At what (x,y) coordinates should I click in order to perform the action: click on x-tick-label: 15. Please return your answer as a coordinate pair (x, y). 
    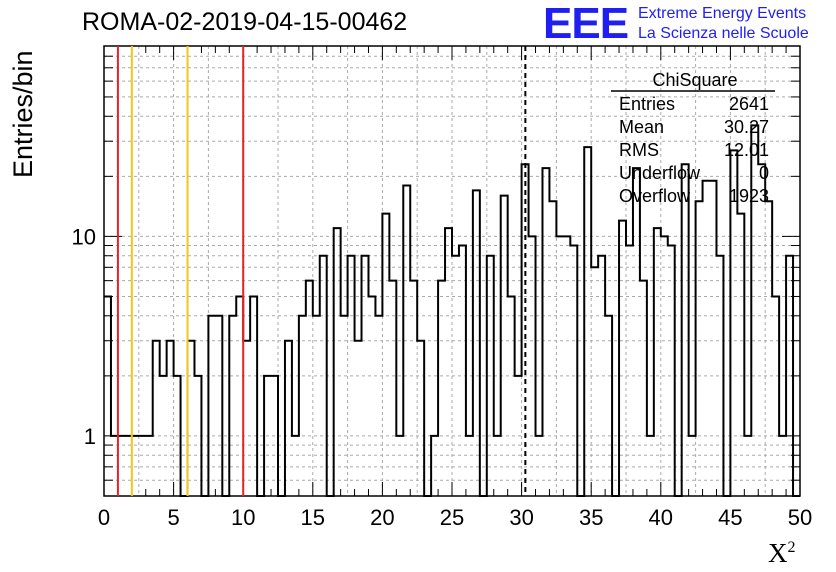
    Looking at the image, I should click on (313, 517).